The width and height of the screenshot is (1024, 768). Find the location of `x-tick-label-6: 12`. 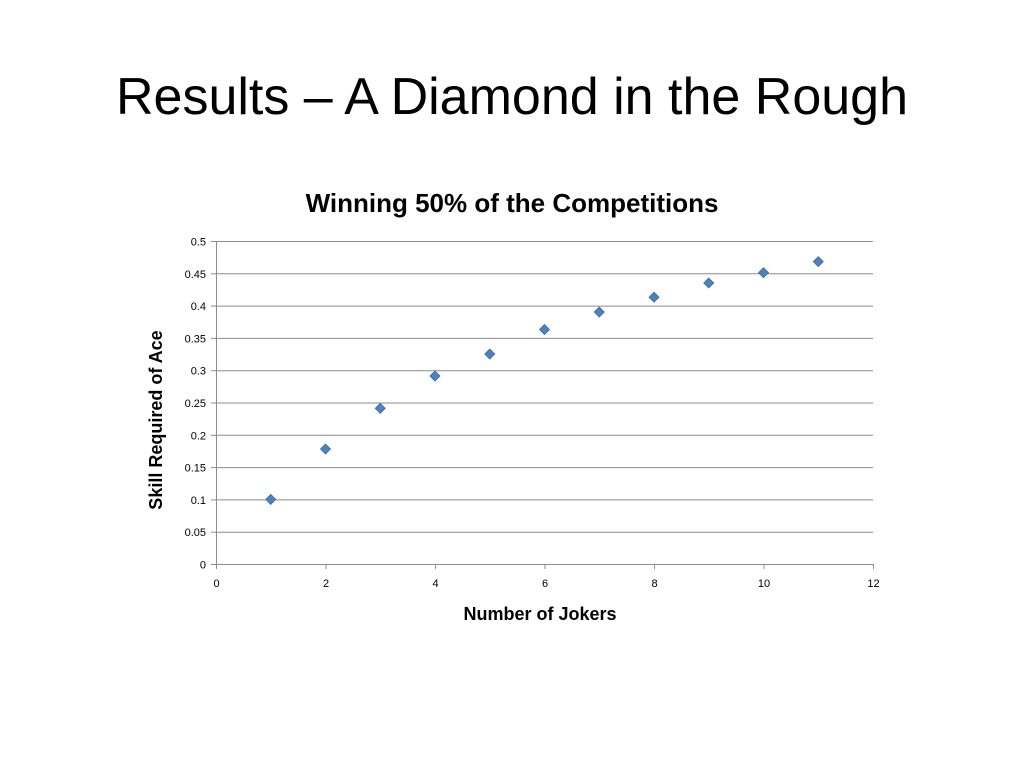

x-tick-label-6: 12 is located at coordinates (873, 584).